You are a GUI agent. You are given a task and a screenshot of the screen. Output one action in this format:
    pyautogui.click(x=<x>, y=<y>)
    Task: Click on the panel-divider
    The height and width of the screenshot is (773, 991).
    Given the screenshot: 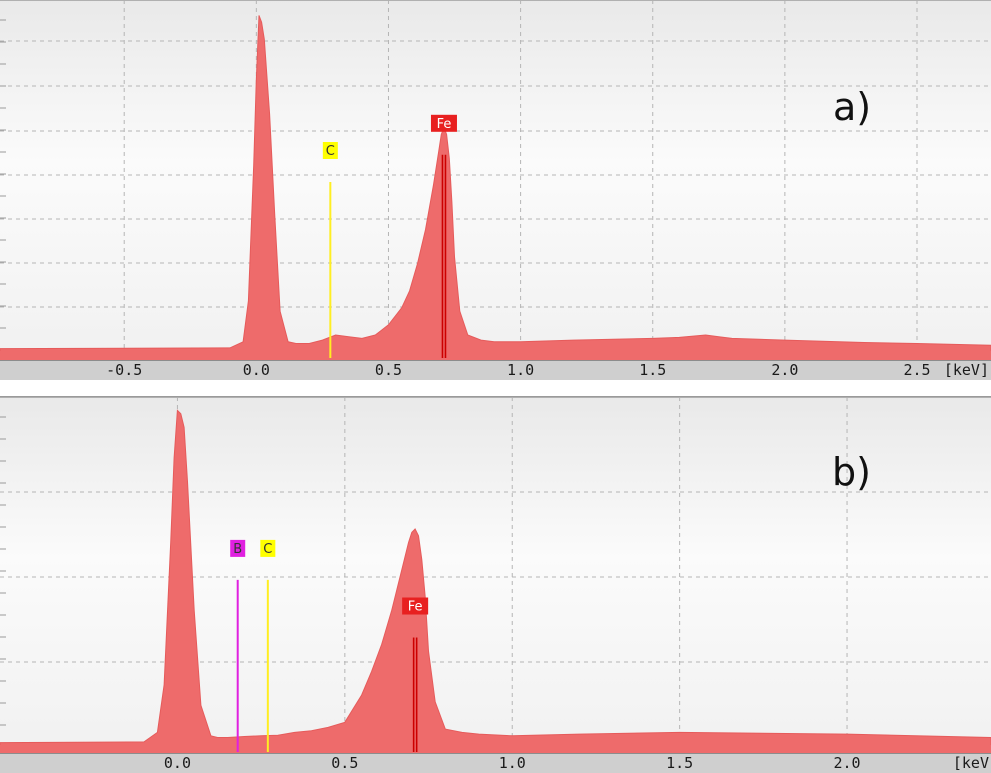 What is the action you would take?
    pyautogui.click(x=495, y=389)
    